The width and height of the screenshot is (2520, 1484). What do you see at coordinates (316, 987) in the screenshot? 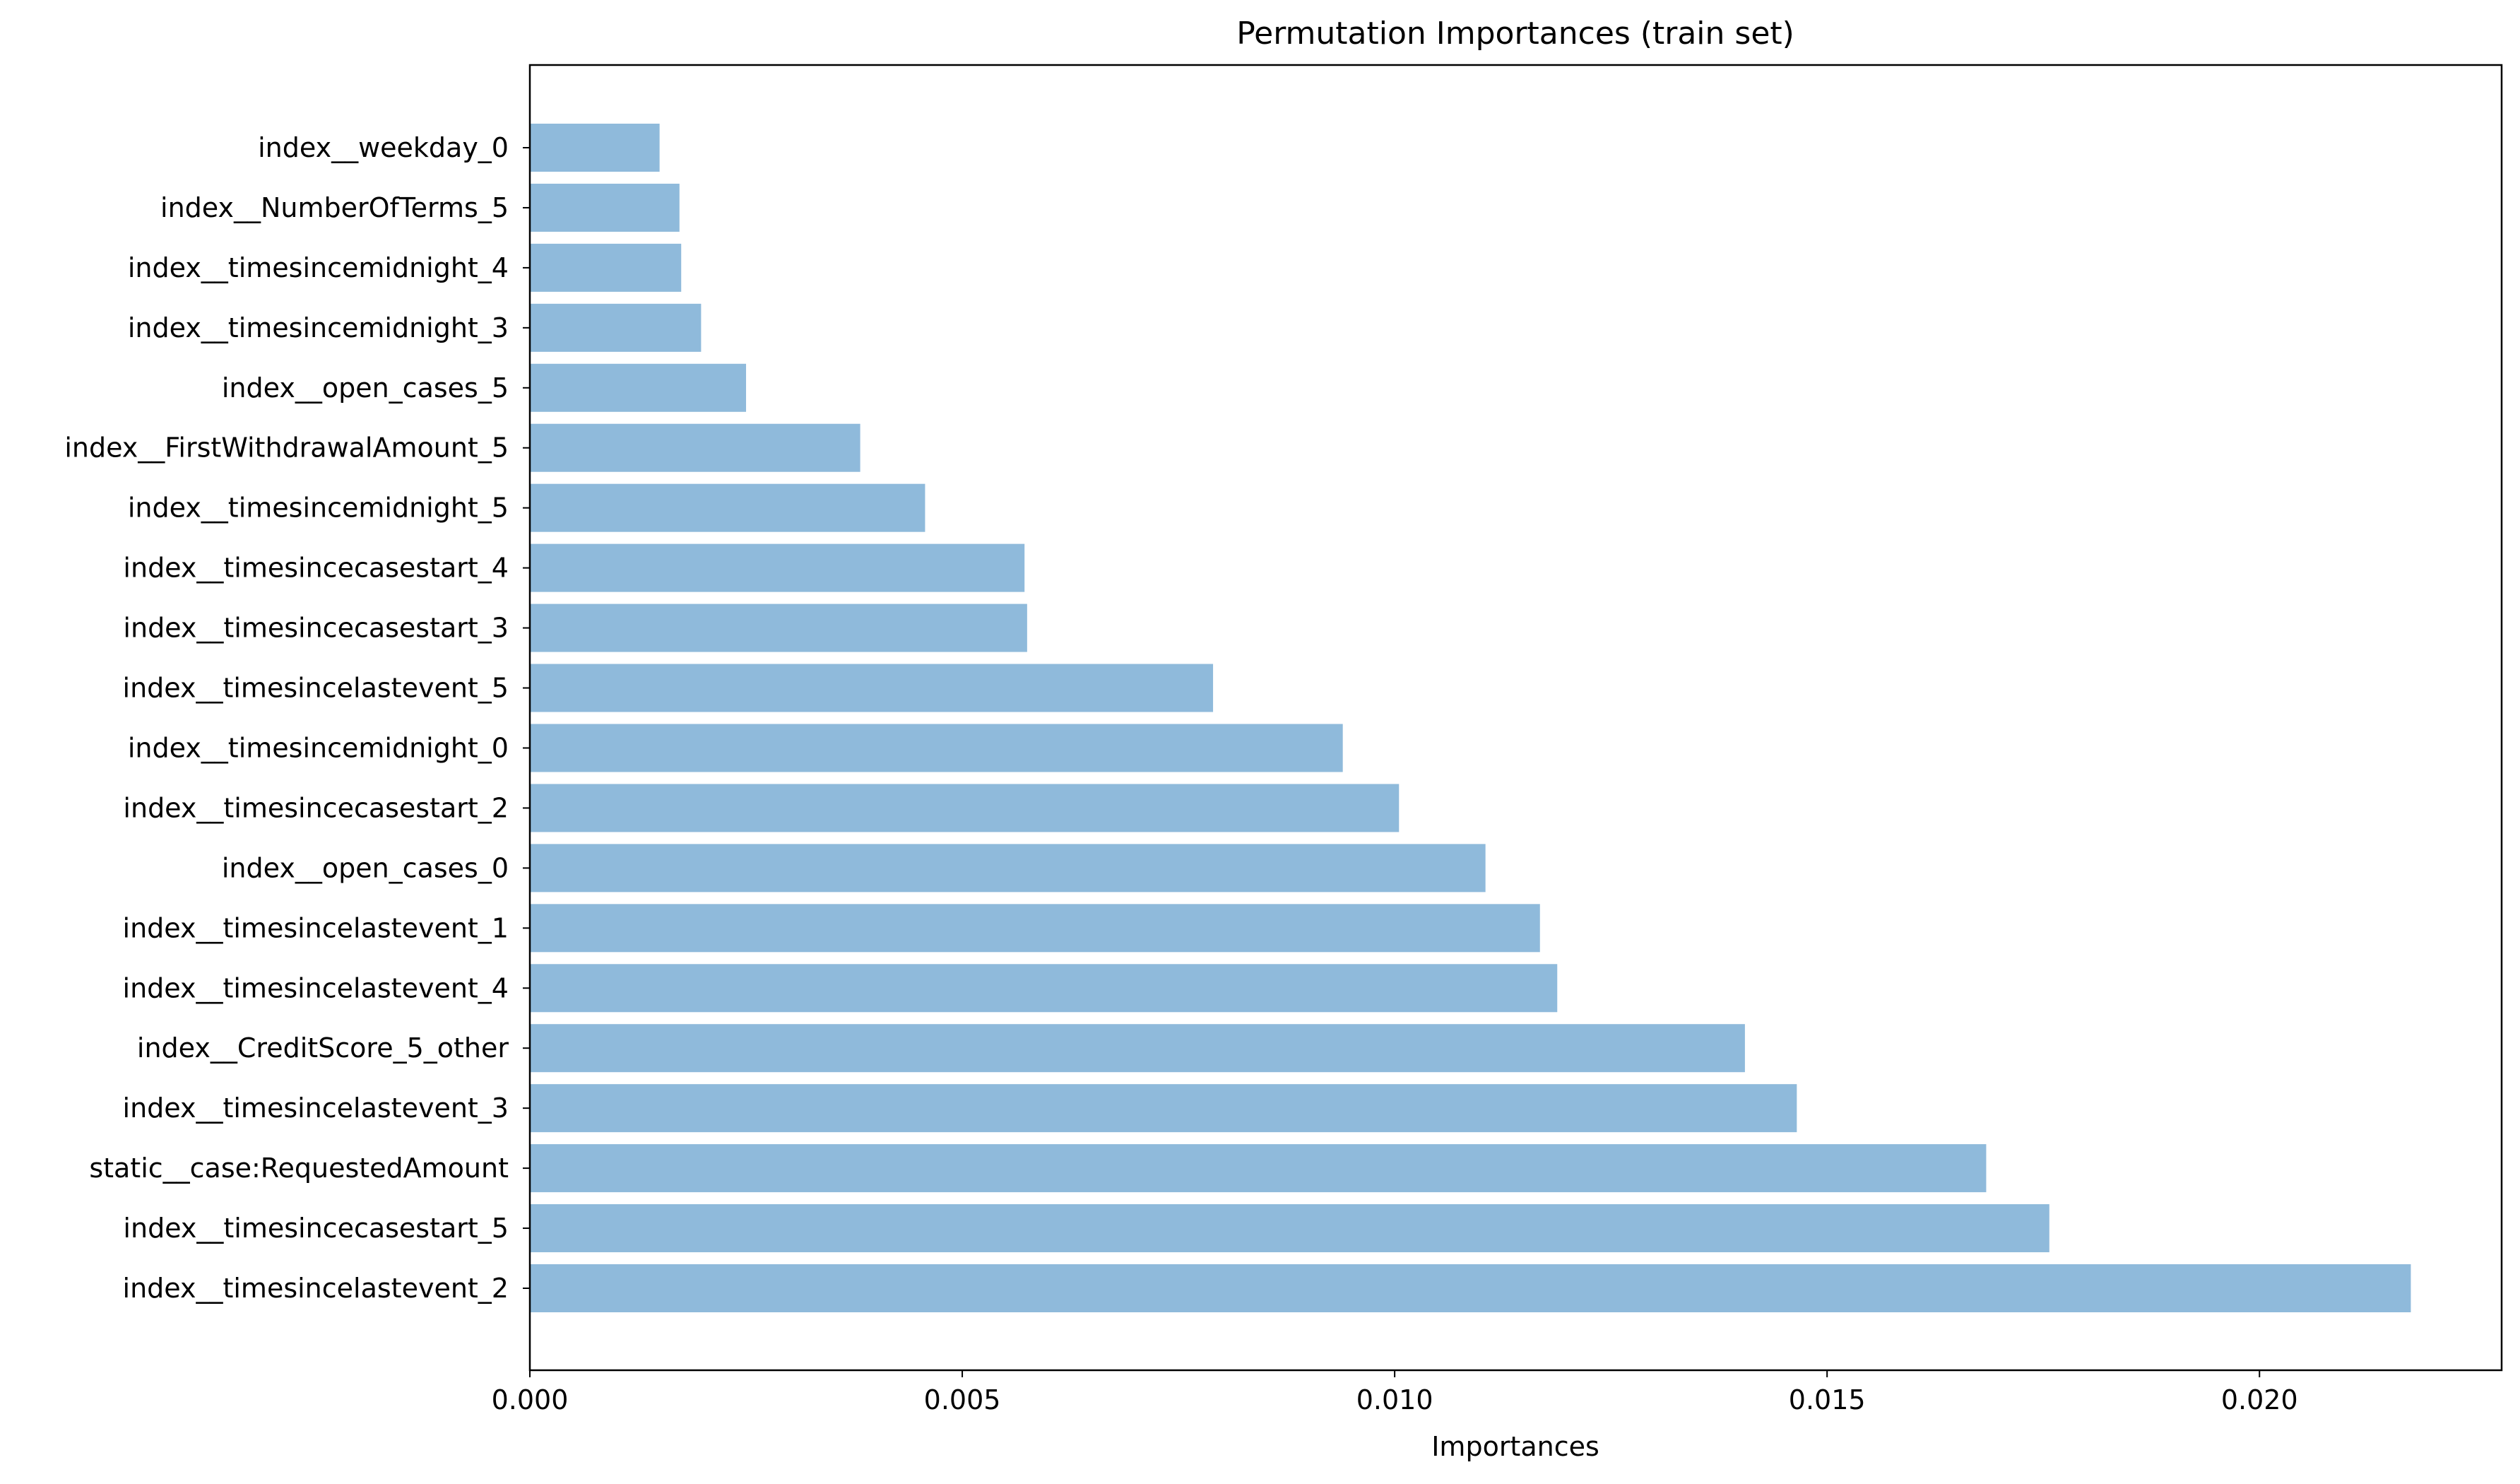
I see `y-tick-label: index__timesincelastevent_4` at bounding box center [316, 987].